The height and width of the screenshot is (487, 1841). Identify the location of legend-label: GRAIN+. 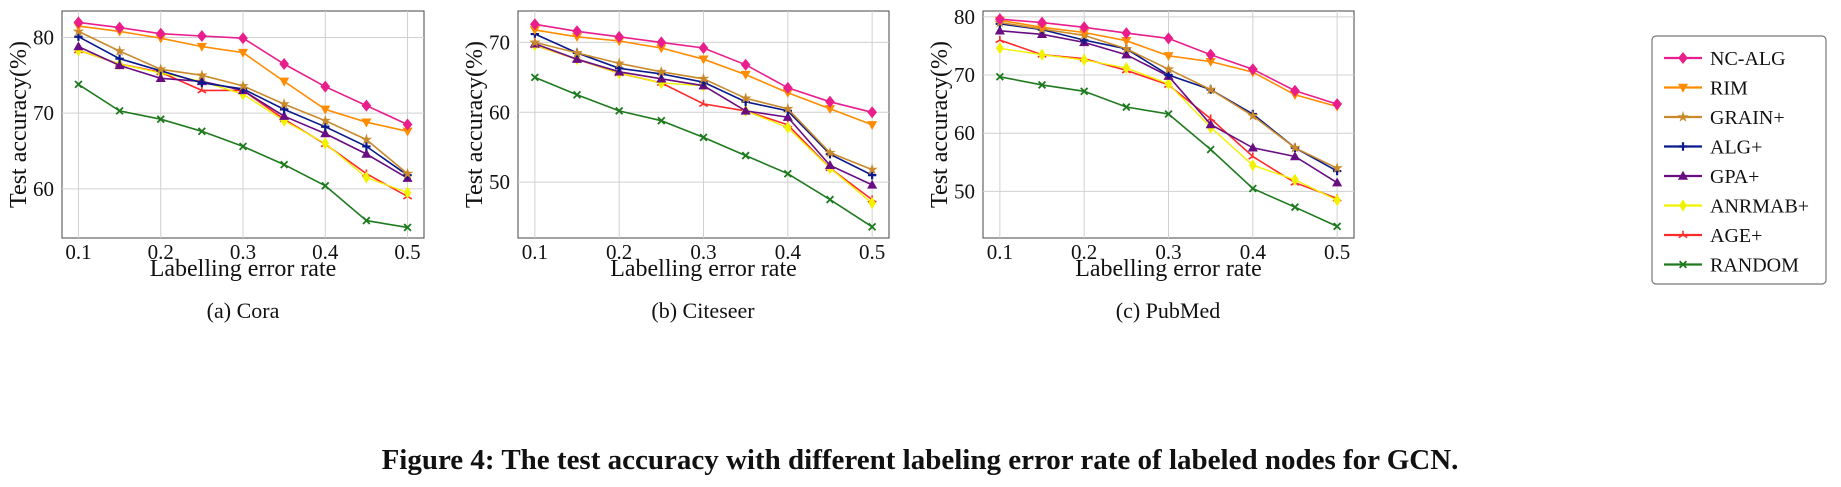
(1747, 118).